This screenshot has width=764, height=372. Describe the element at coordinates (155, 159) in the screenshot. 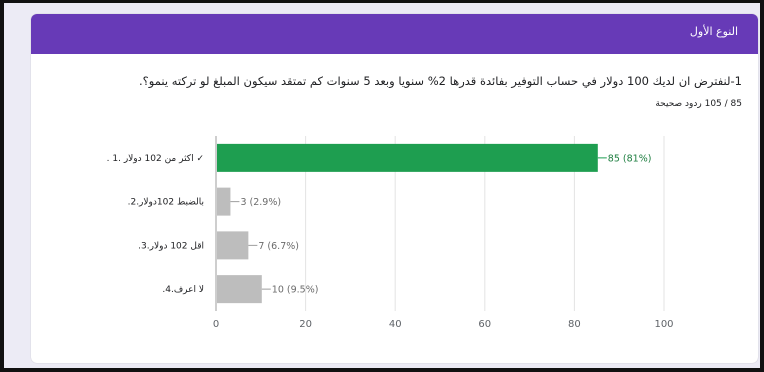

I see `category-label: . اكثر من 102 دولار .1 ✓` at that location.